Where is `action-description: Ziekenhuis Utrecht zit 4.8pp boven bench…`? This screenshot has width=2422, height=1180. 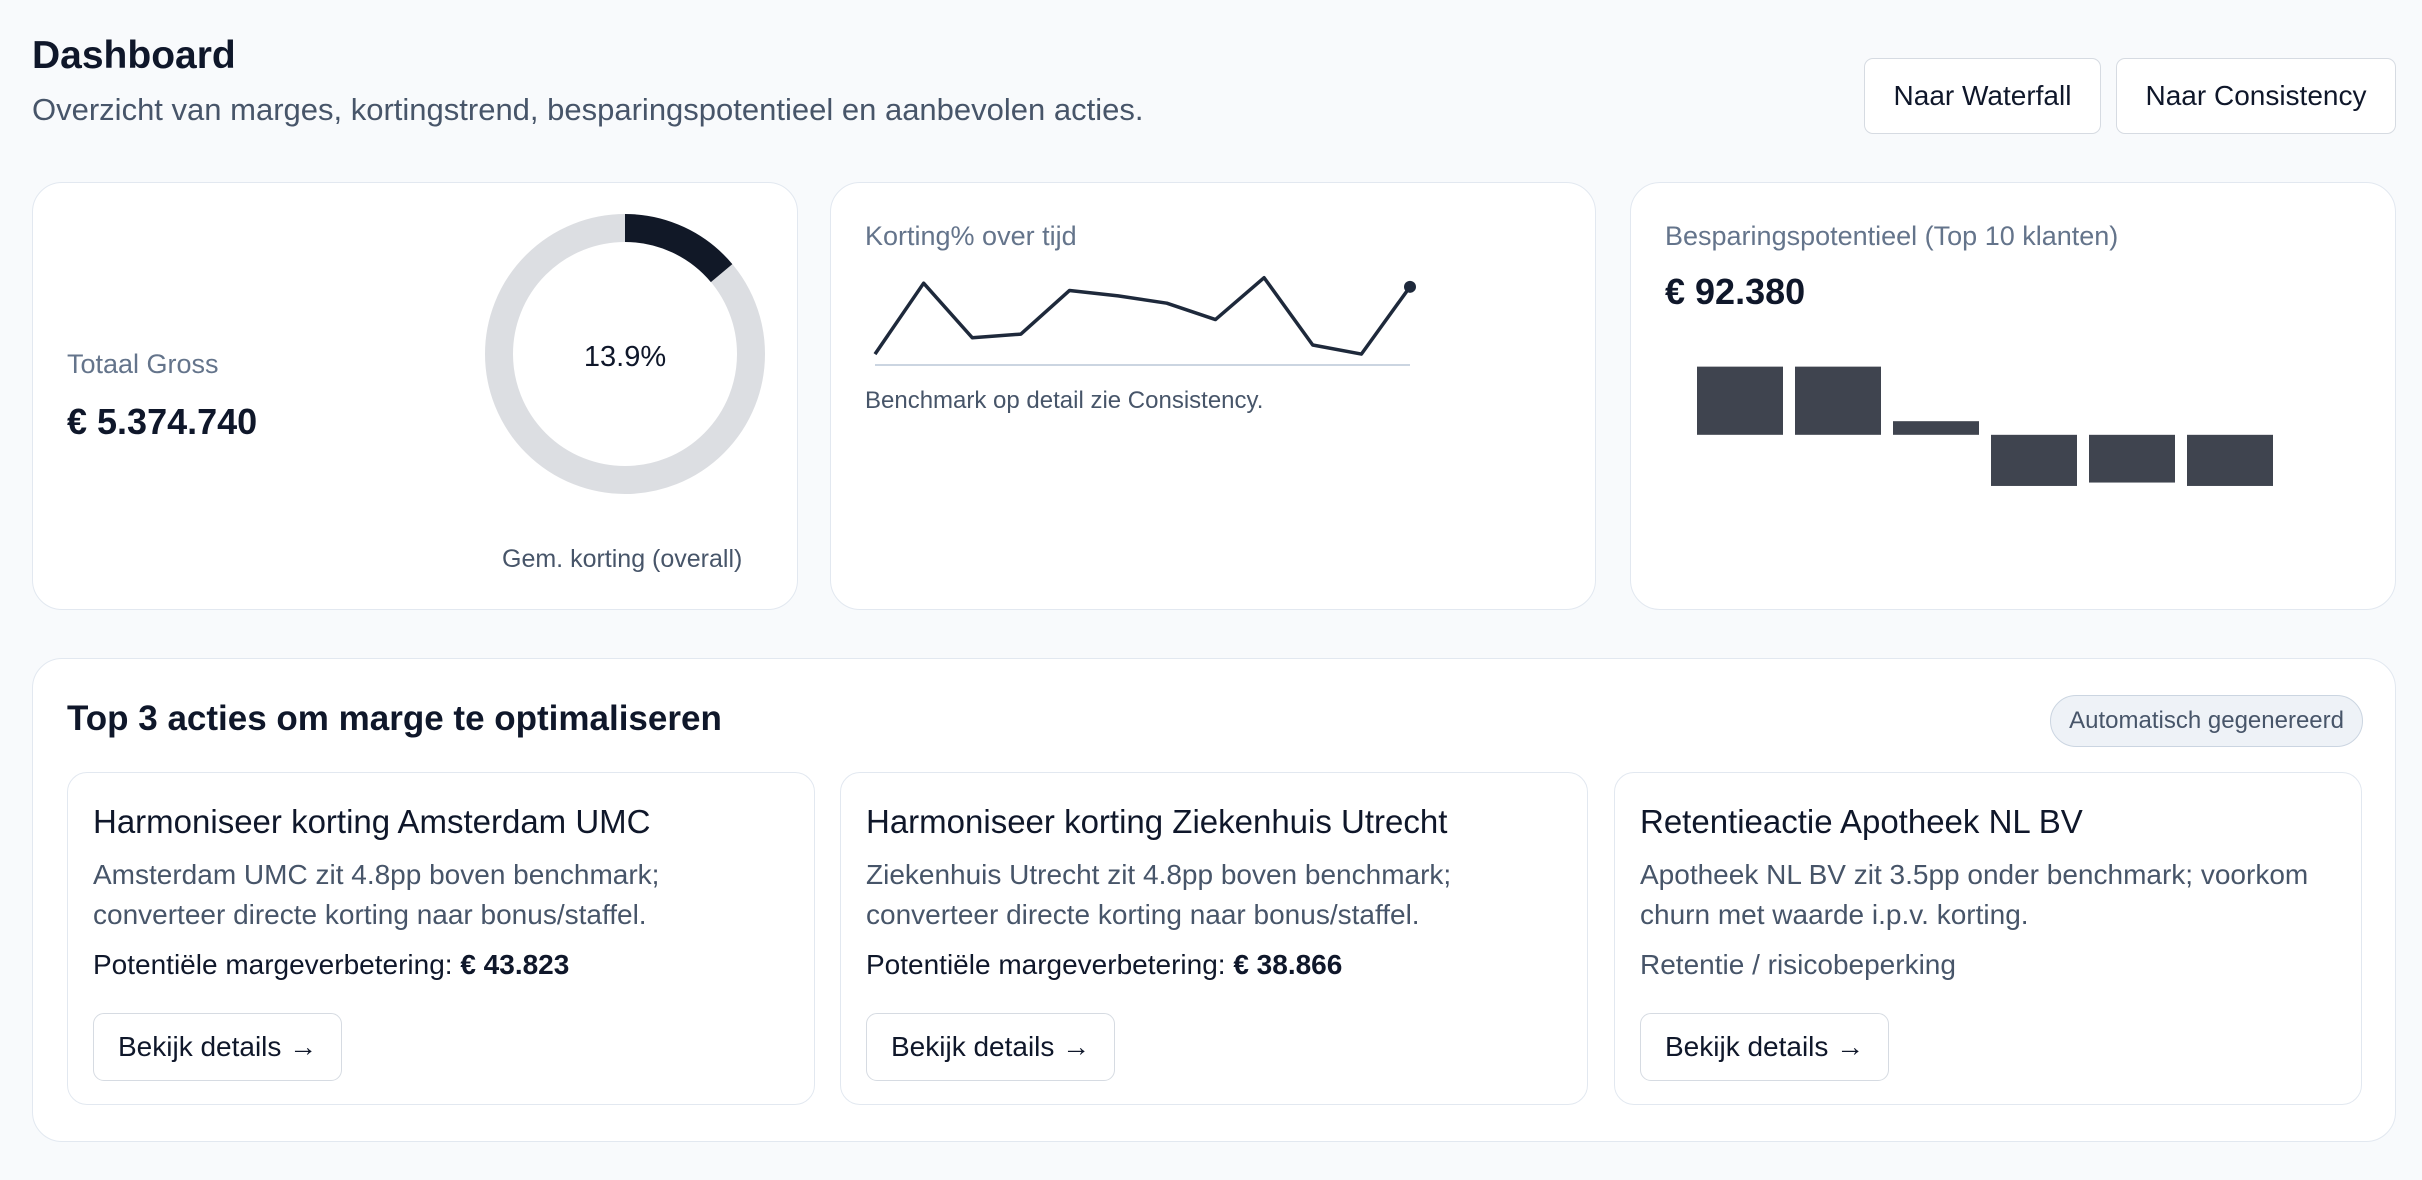 action-description: Ziekenhuis Utrecht zit 4.8pp boven bench… is located at coordinates (1159, 894).